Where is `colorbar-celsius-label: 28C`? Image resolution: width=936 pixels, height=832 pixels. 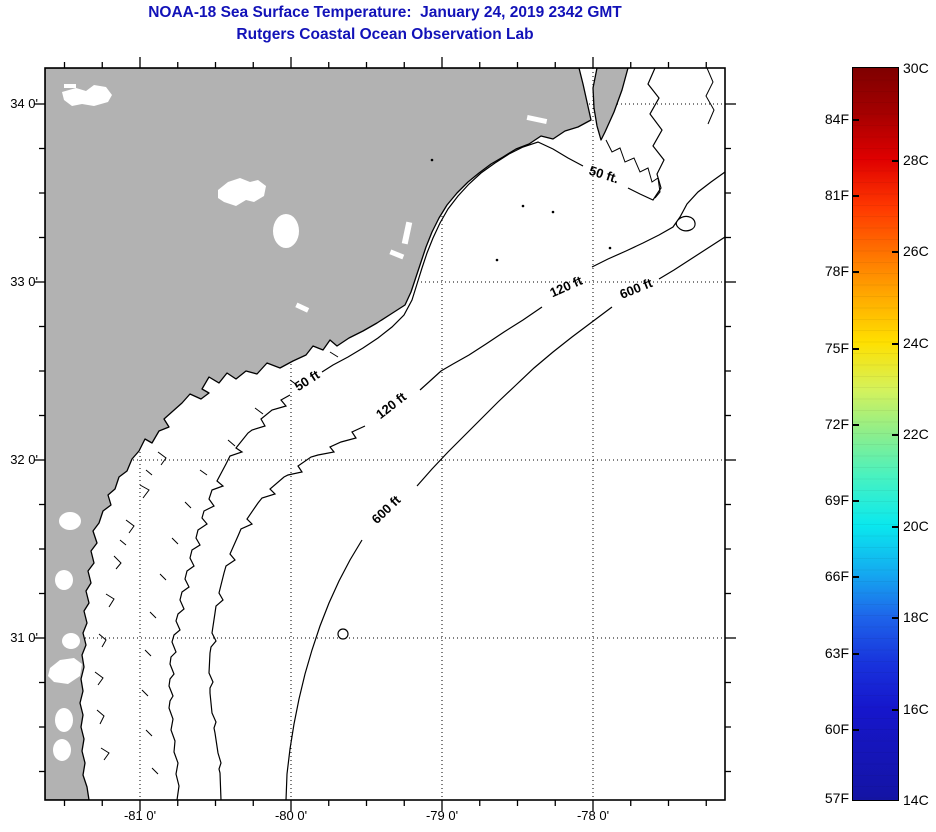
colorbar-celsius-label: 28C is located at coordinates (916, 160).